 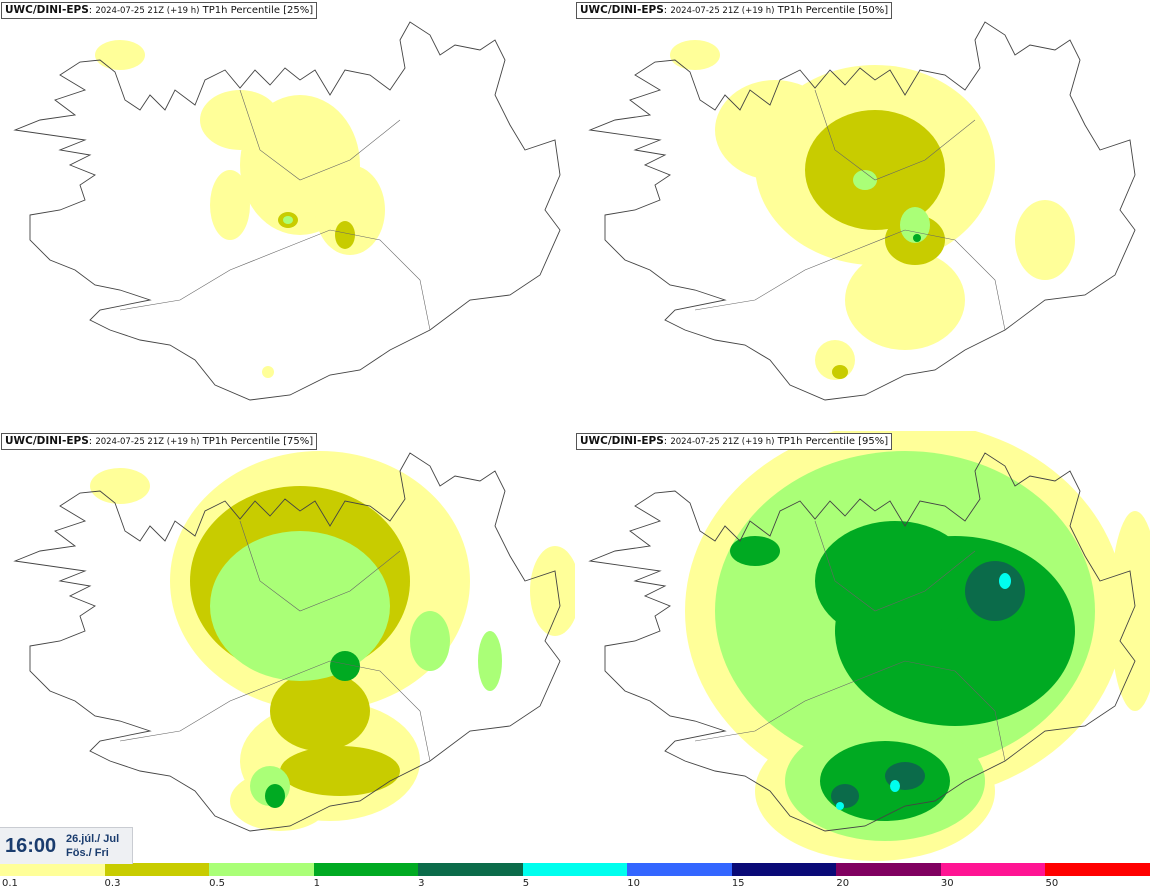 I want to click on legend-bar, so click(x=575, y=869).